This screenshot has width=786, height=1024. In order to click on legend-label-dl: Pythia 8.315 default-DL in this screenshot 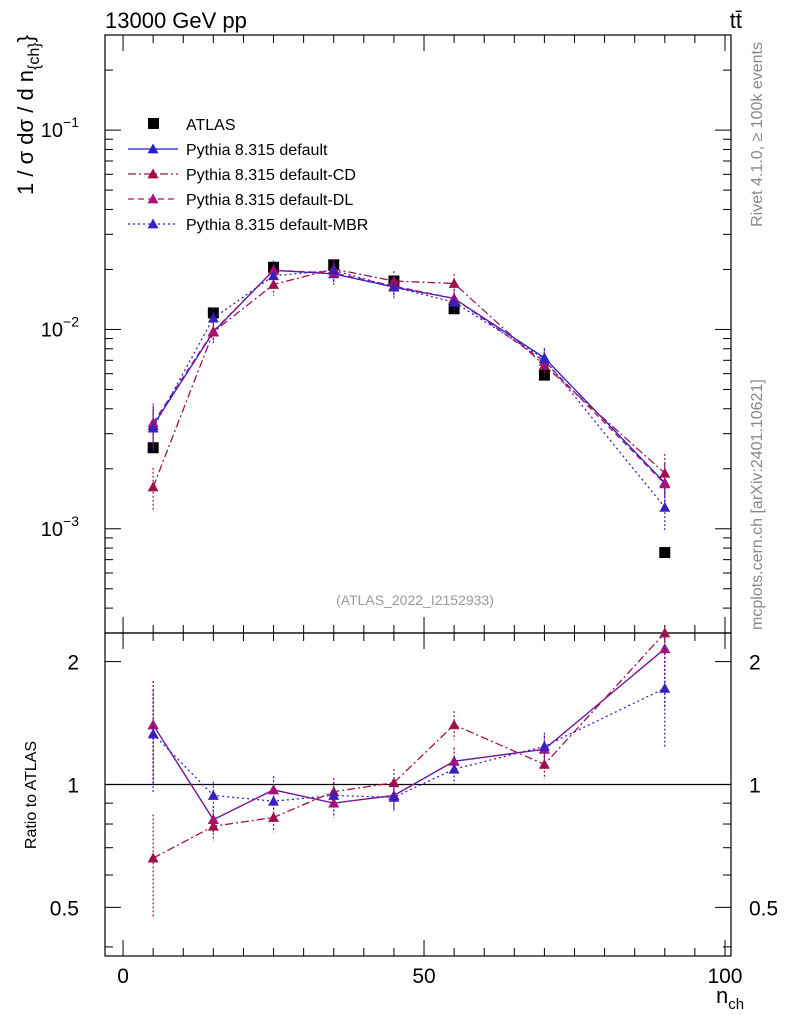, I will do `click(269, 200)`.